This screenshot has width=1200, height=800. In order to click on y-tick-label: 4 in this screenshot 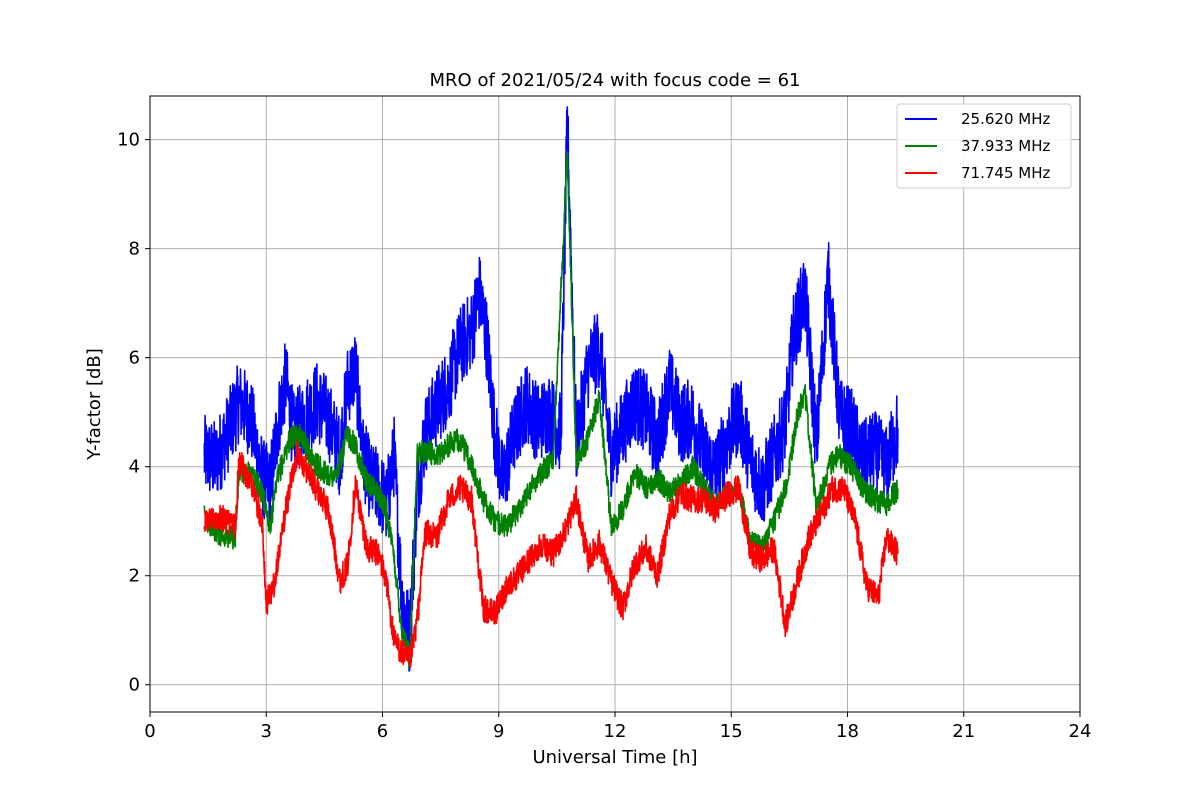, I will do `click(134, 467)`.